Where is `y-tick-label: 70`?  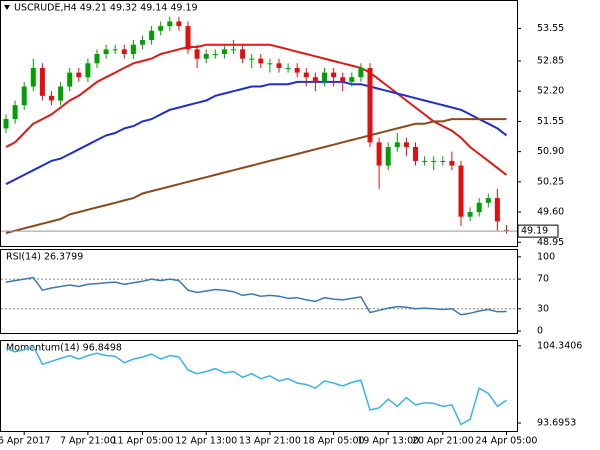
y-tick-label: 70 is located at coordinates (543, 279).